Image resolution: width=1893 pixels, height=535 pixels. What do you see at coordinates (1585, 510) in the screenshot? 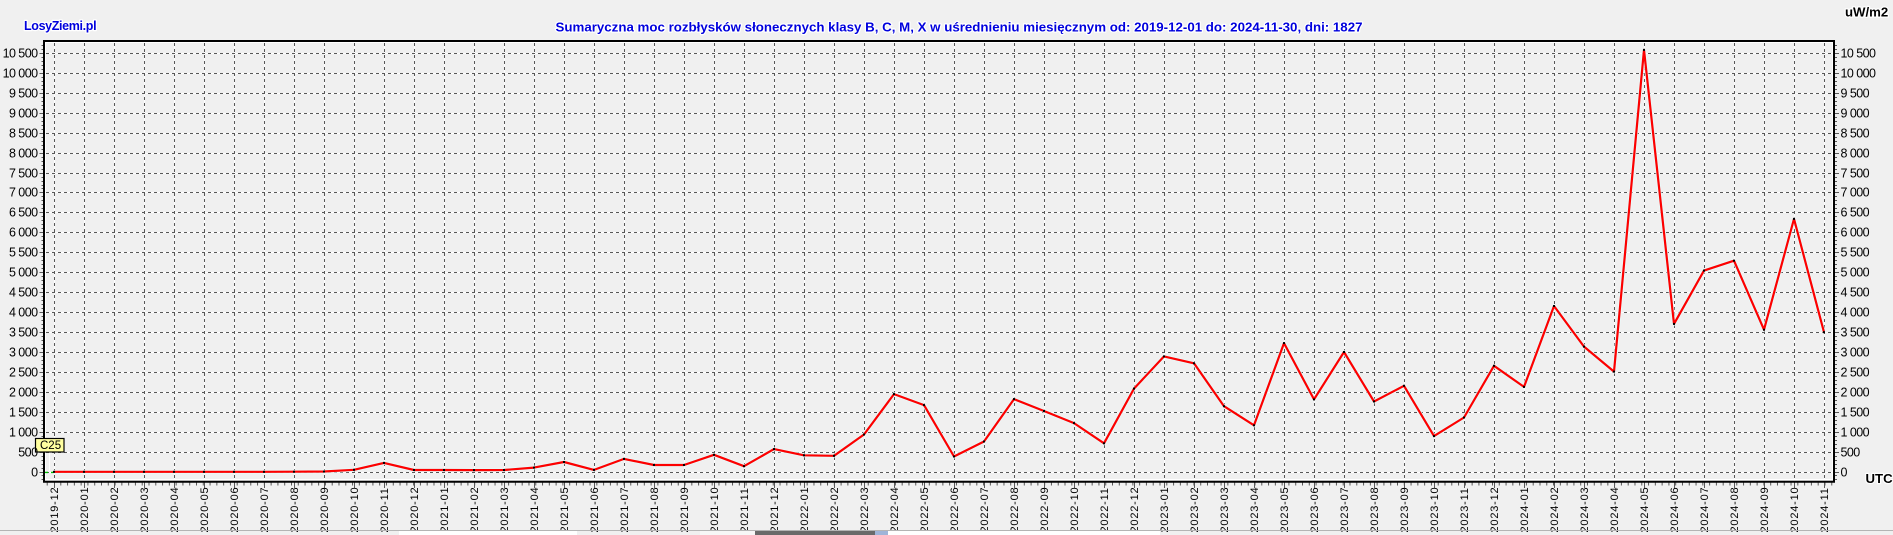
I see `svg-text: 2024-03` at bounding box center [1585, 510].